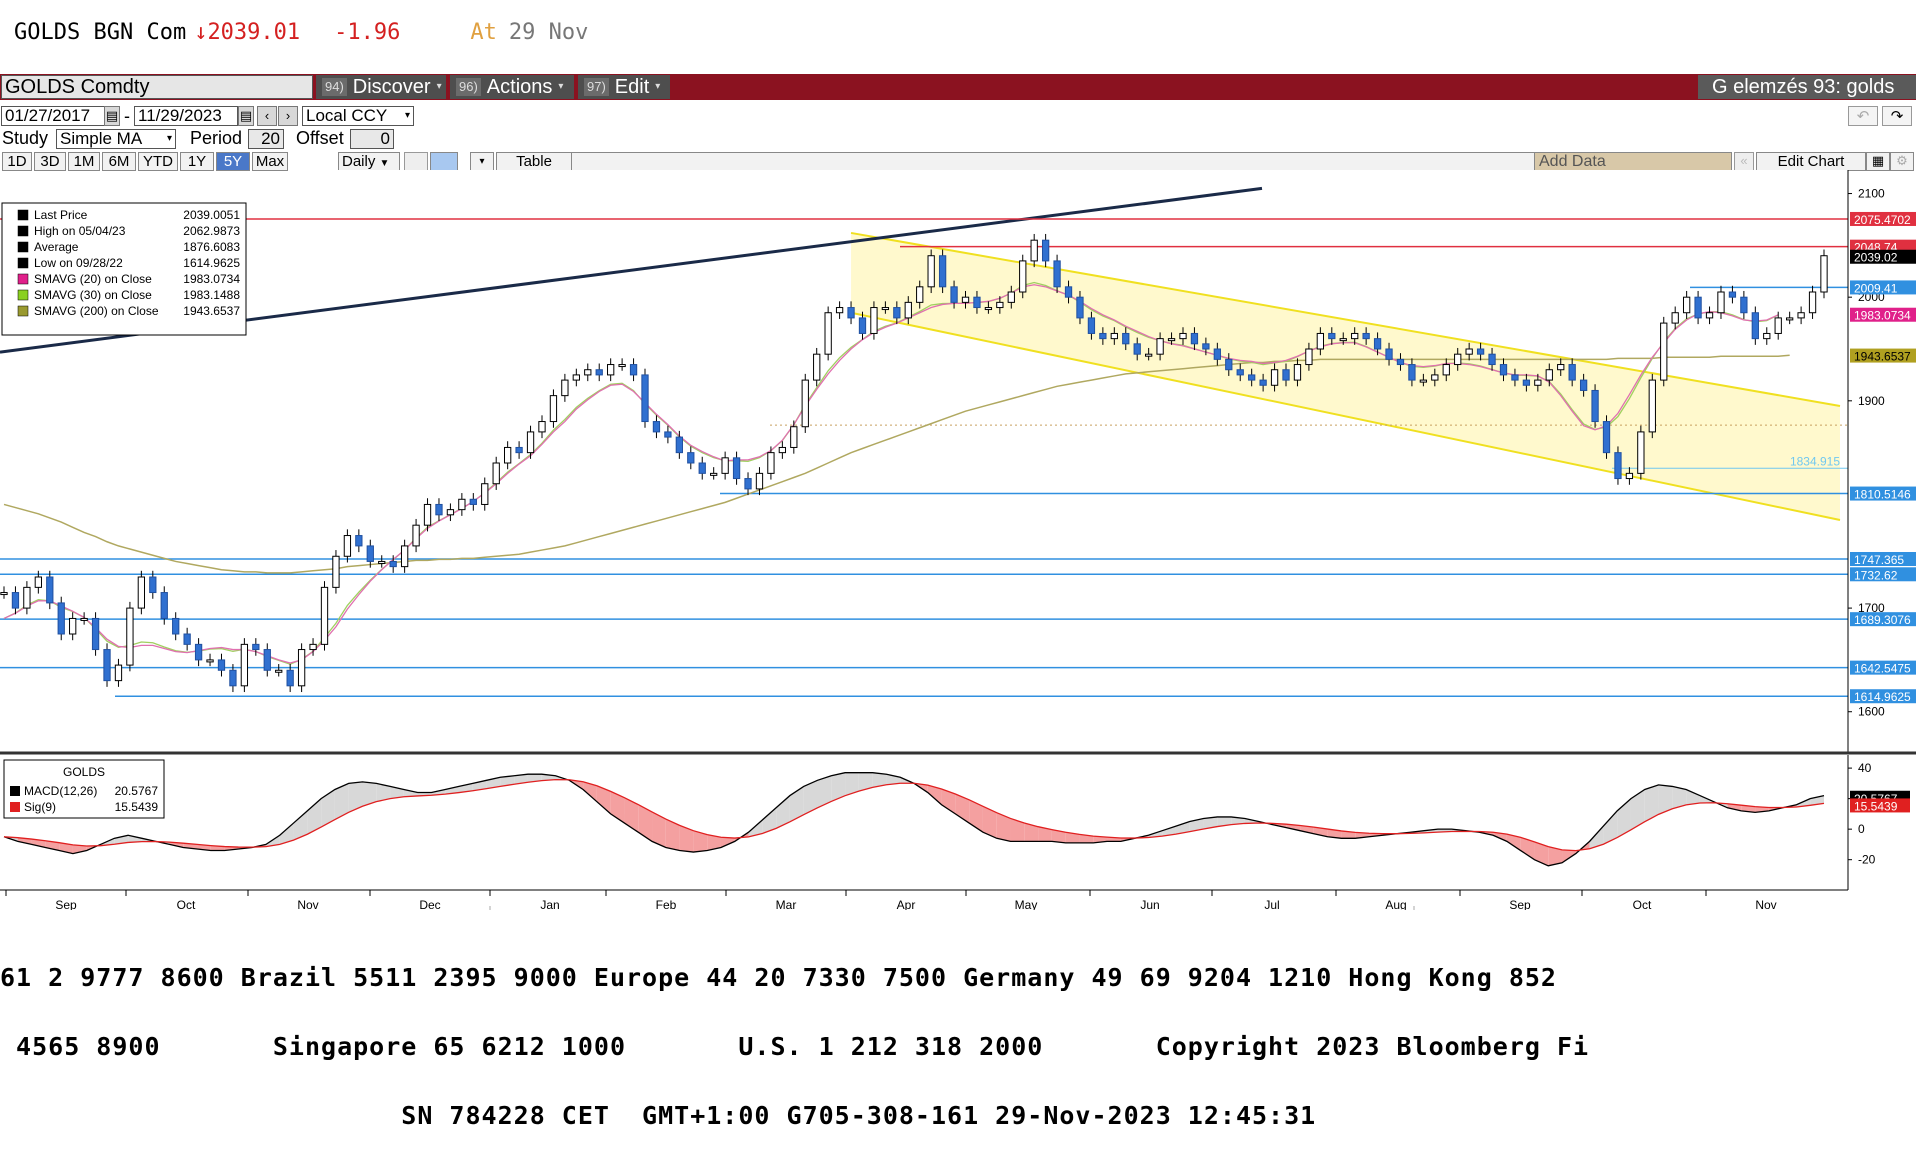  I want to click on start-date-field: 01/27/2017, so click(53, 116).